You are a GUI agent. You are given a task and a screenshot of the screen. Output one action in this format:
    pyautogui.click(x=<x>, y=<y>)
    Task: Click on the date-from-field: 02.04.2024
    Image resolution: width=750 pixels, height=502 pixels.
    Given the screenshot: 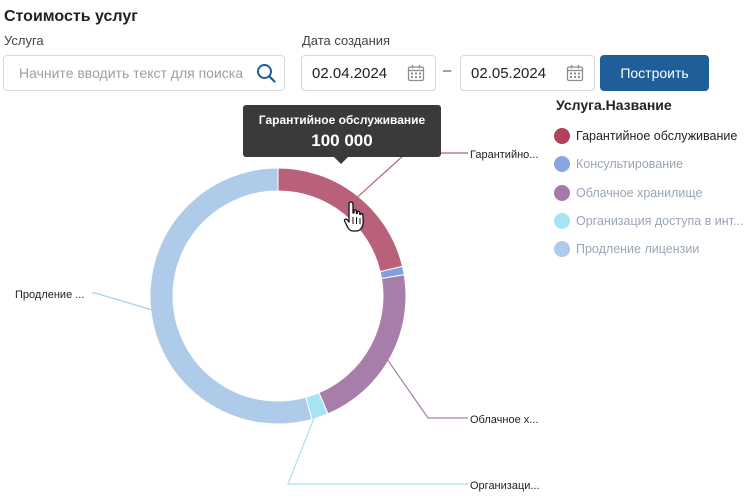 What is the action you would take?
    pyautogui.click(x=368, y=73)
    